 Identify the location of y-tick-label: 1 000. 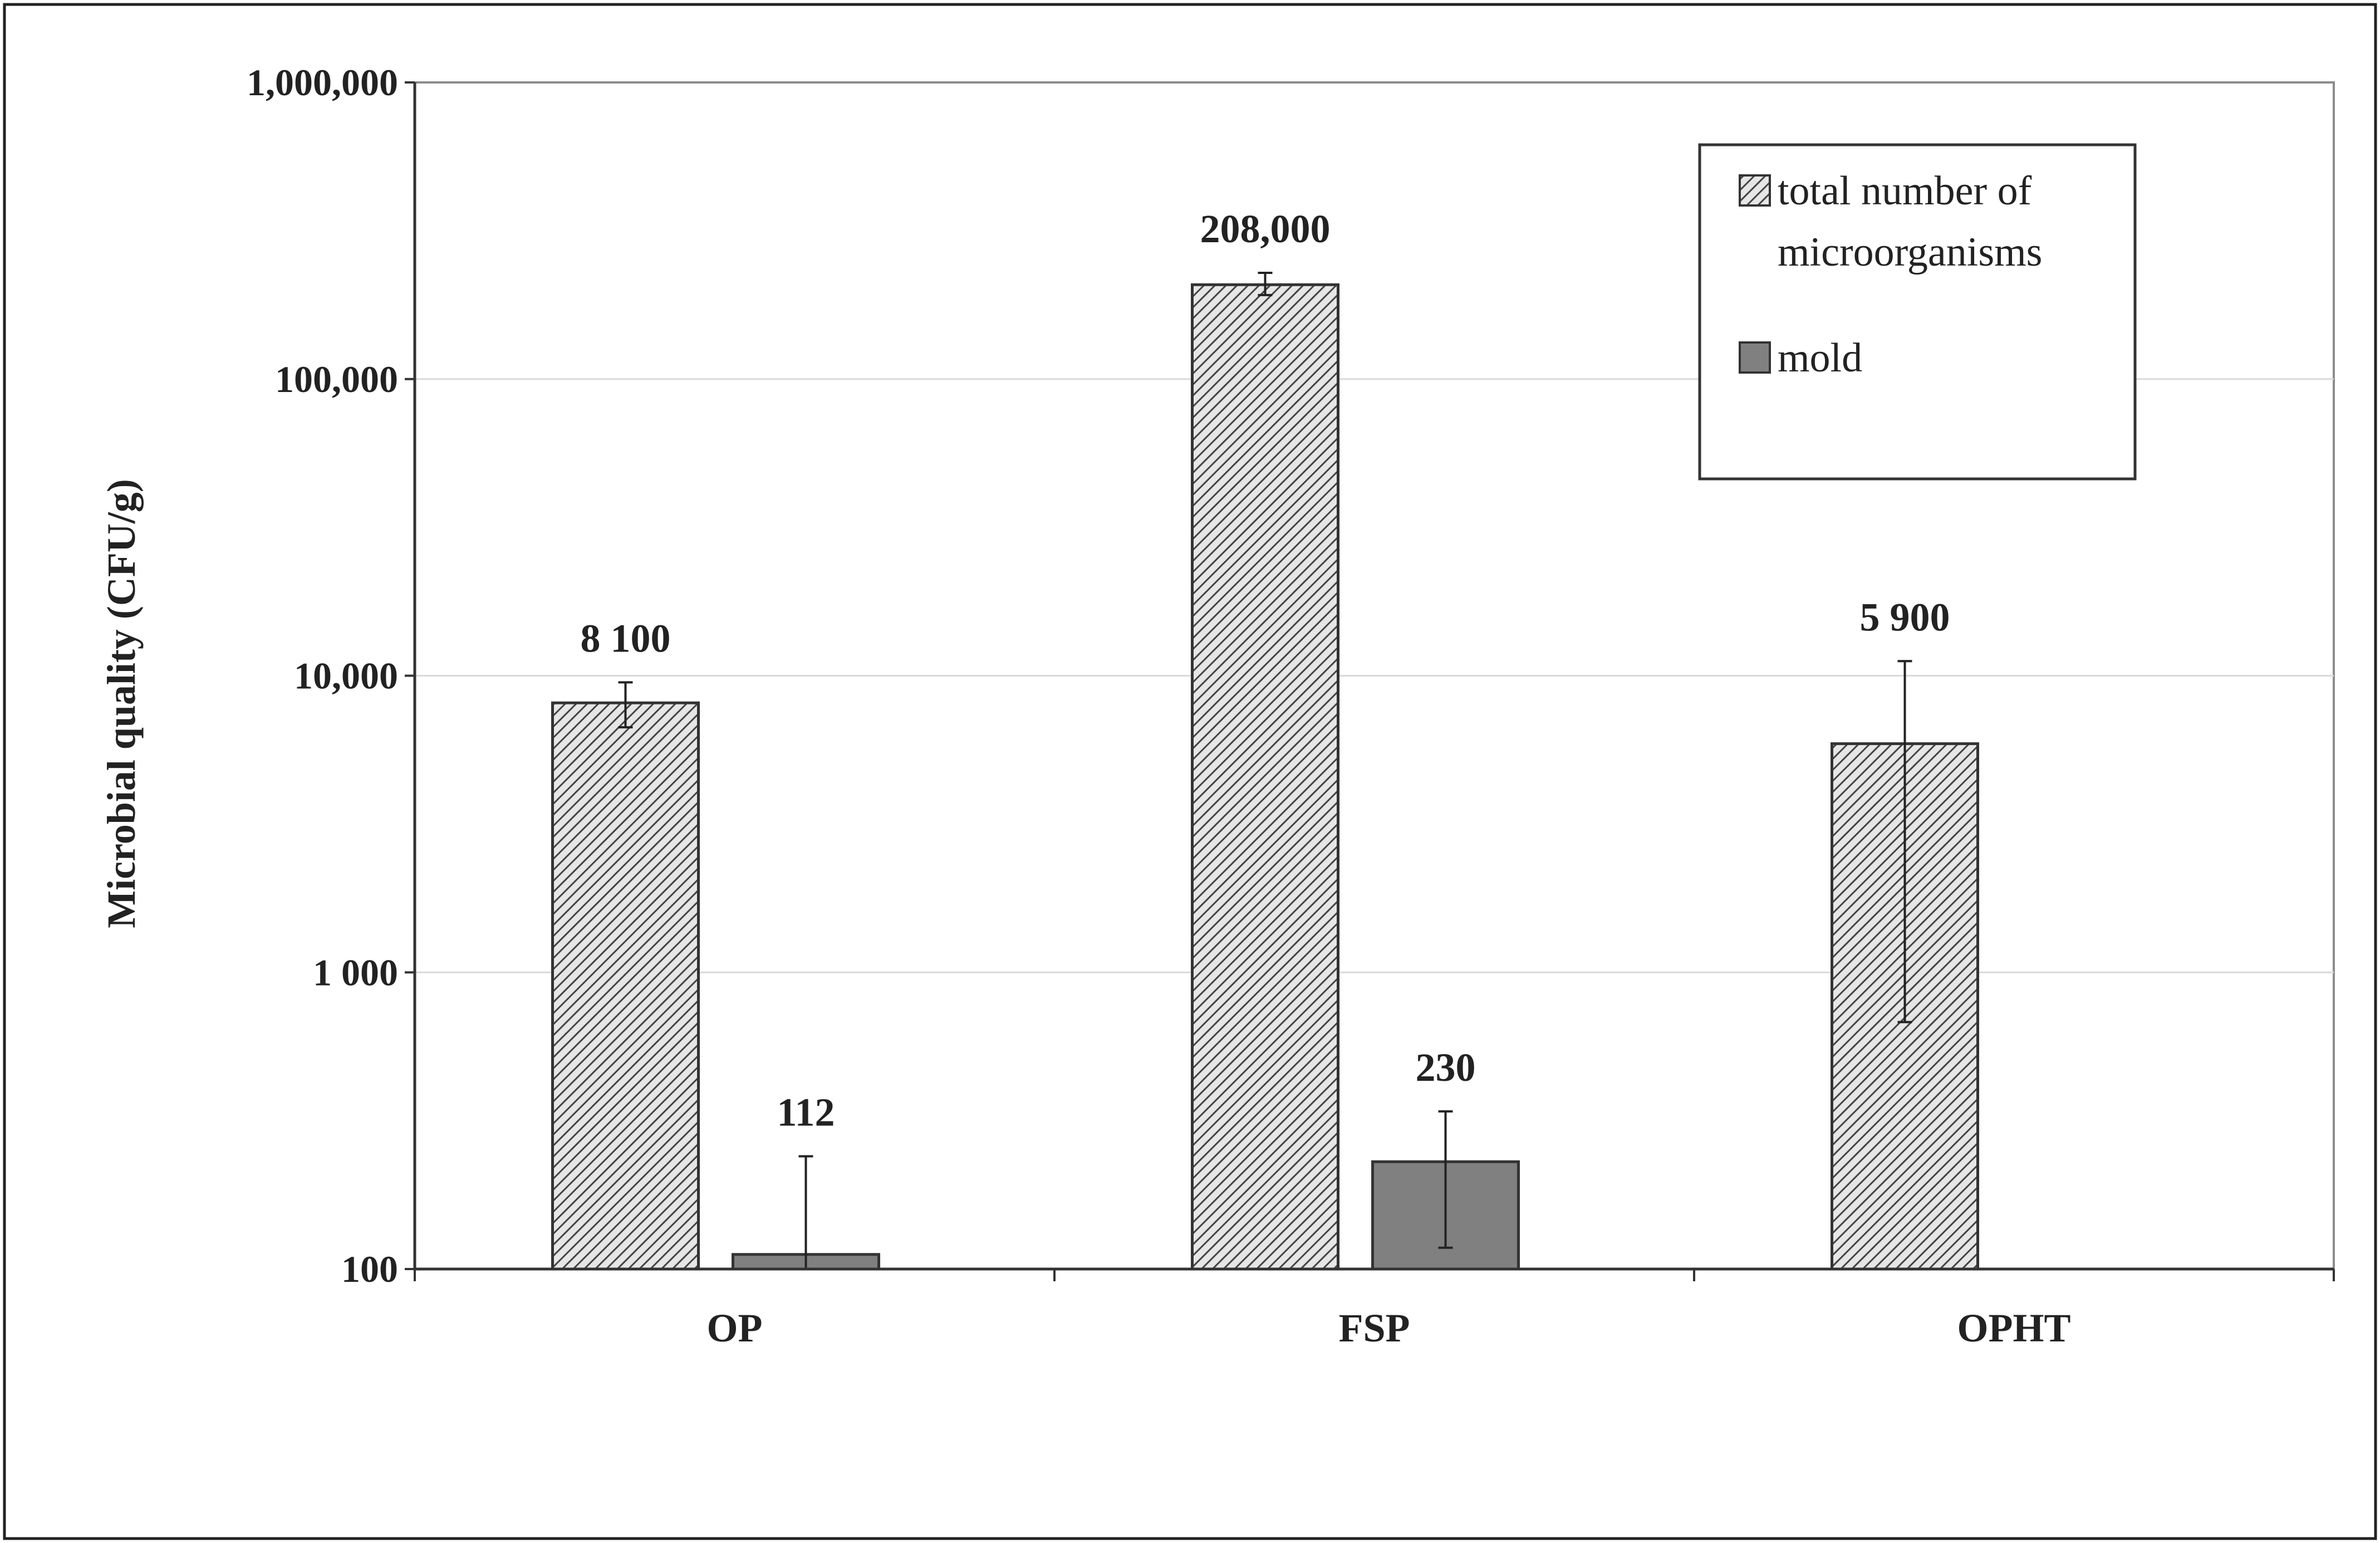
(355, 972).